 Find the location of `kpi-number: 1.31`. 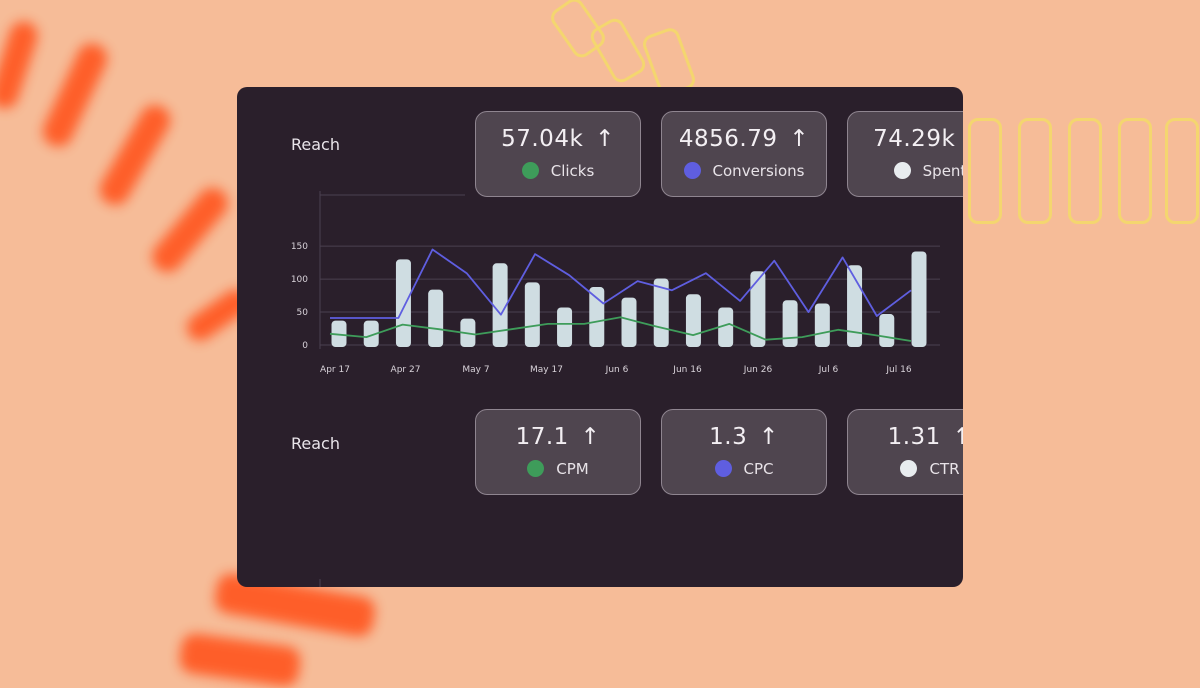

kpi-number: 1.31 is located at coordinates (914, 437).